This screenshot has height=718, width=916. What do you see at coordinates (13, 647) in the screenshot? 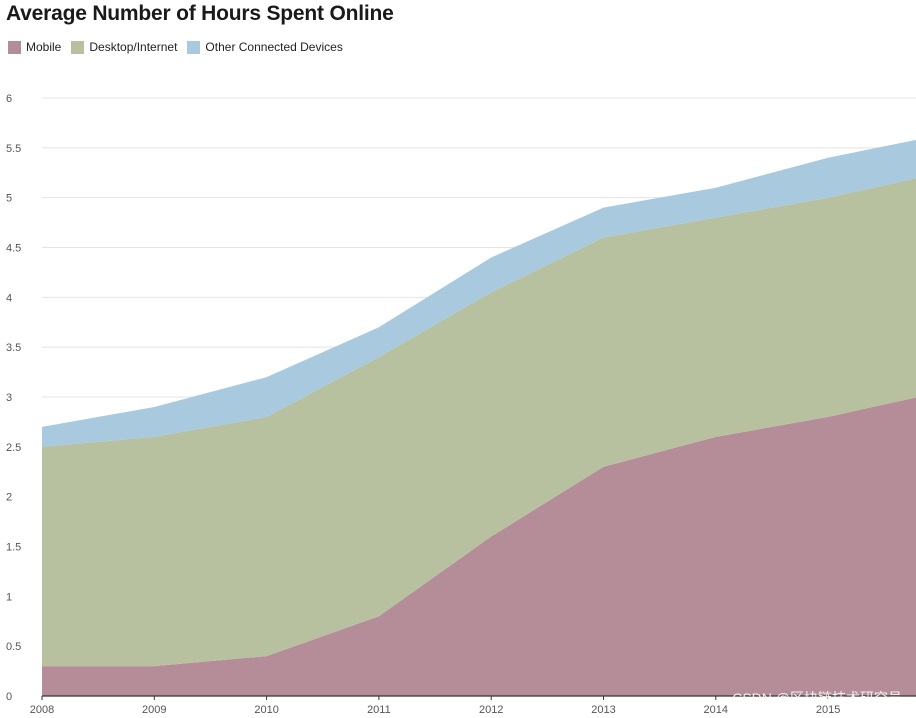
I see `y-tick-label: 0.5` at bounding box center [13, 647].